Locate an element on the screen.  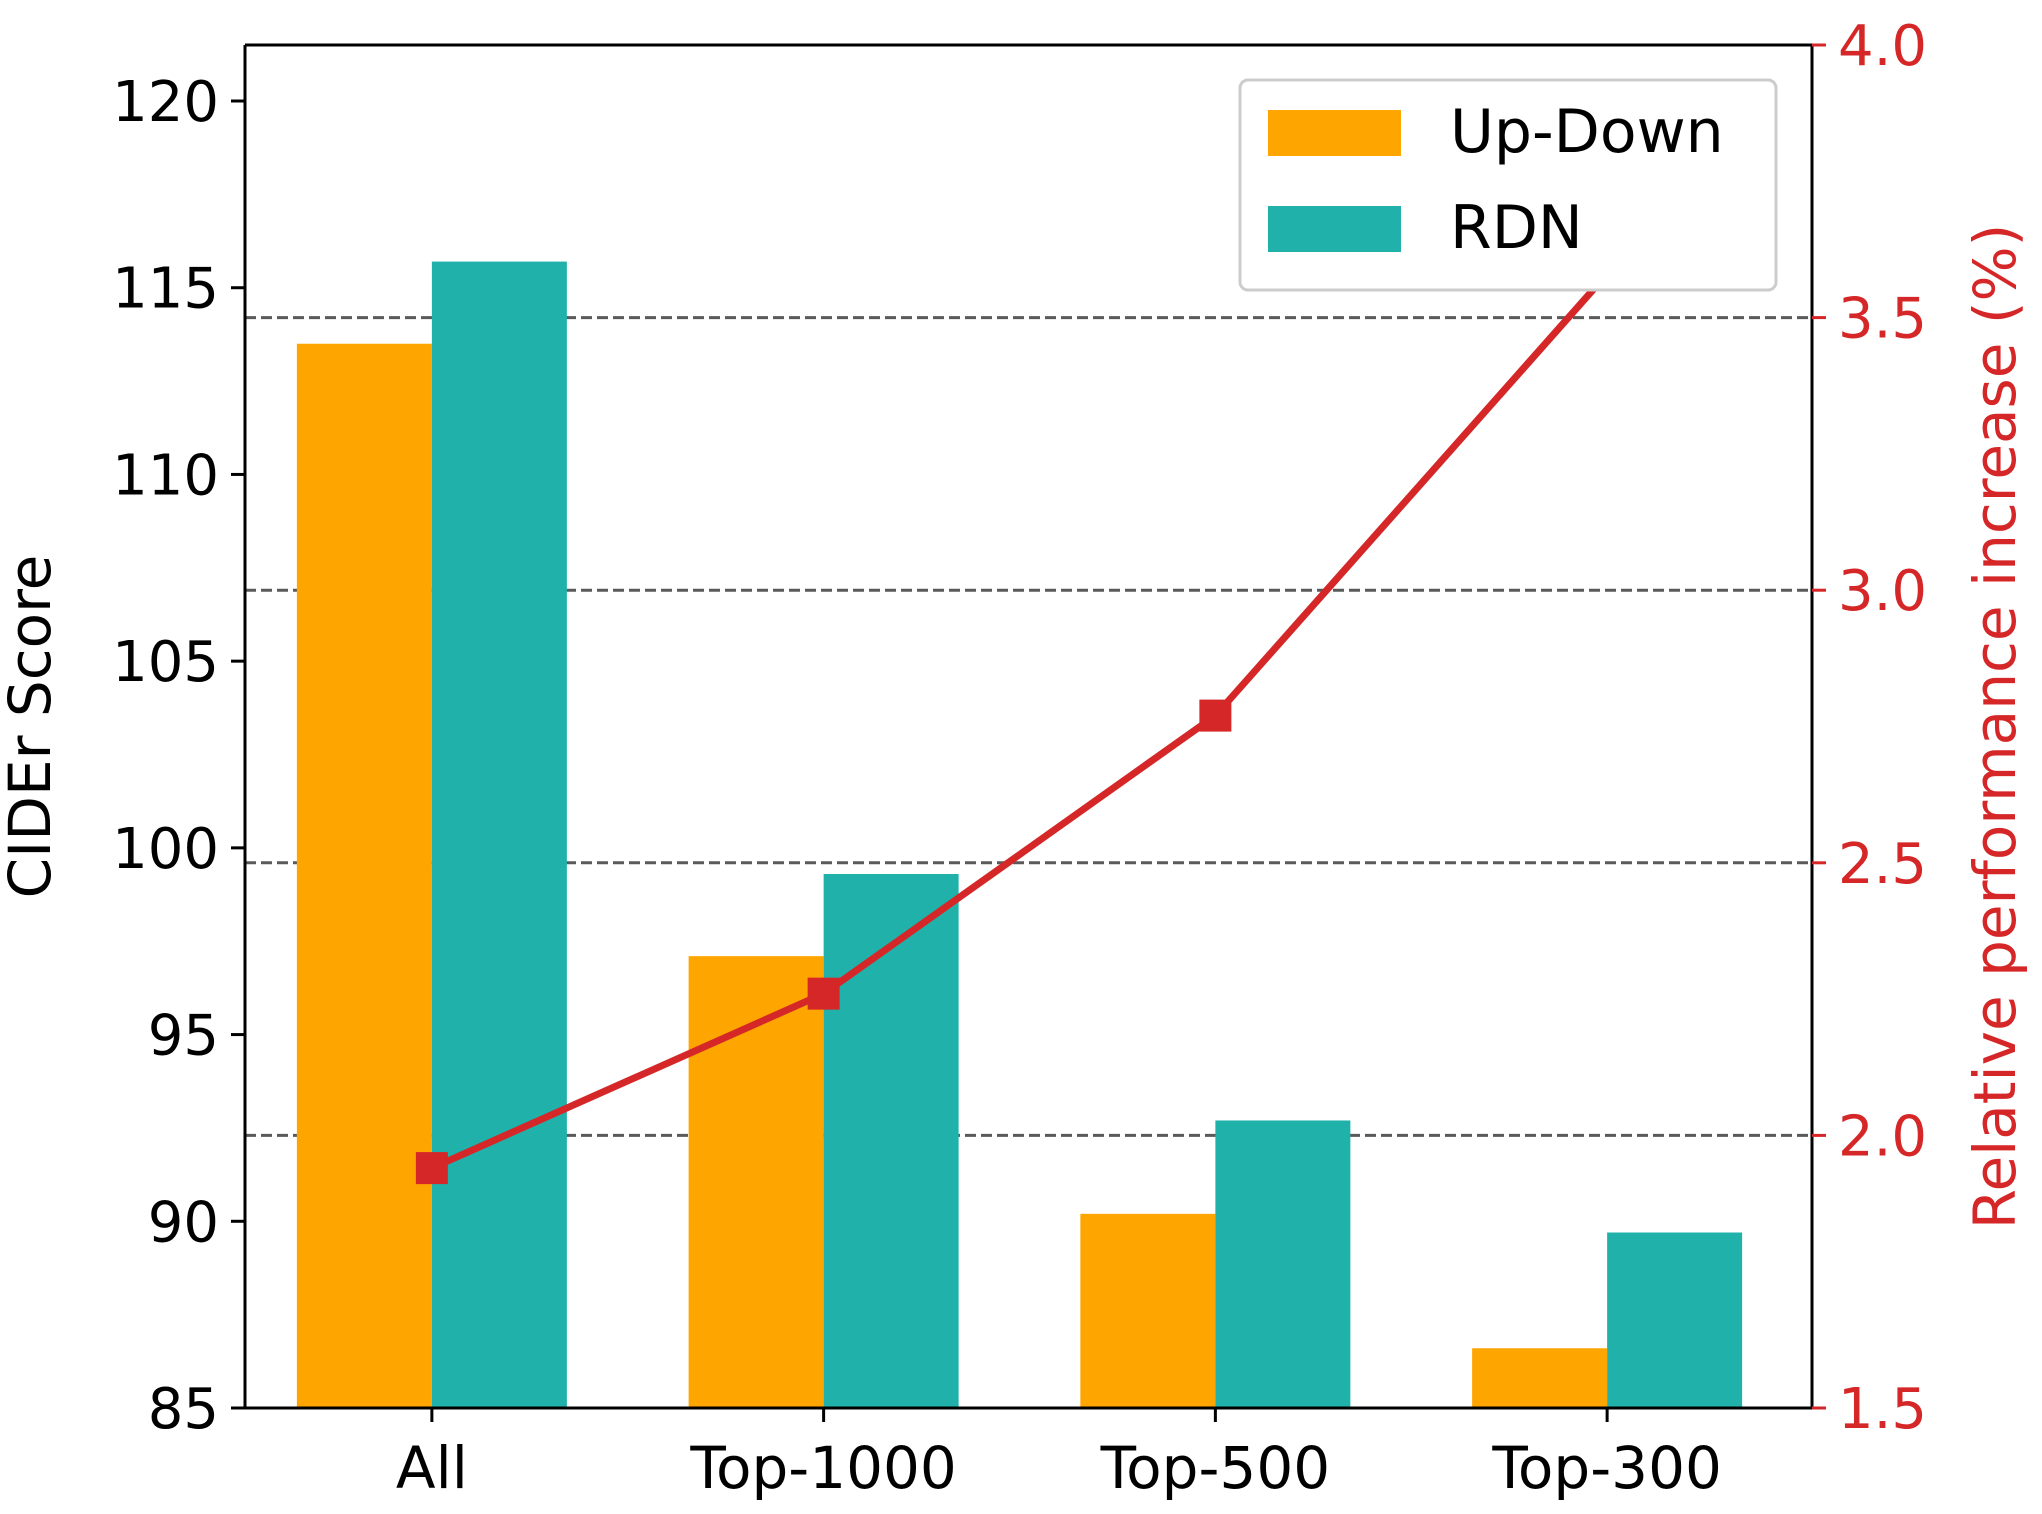
legend: Up-Down RDN is located at coordinates (1508, 185).